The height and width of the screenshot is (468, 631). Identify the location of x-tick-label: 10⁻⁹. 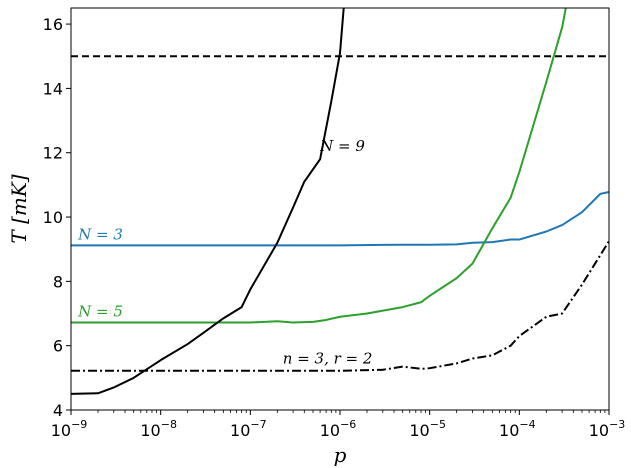
(69, 429).